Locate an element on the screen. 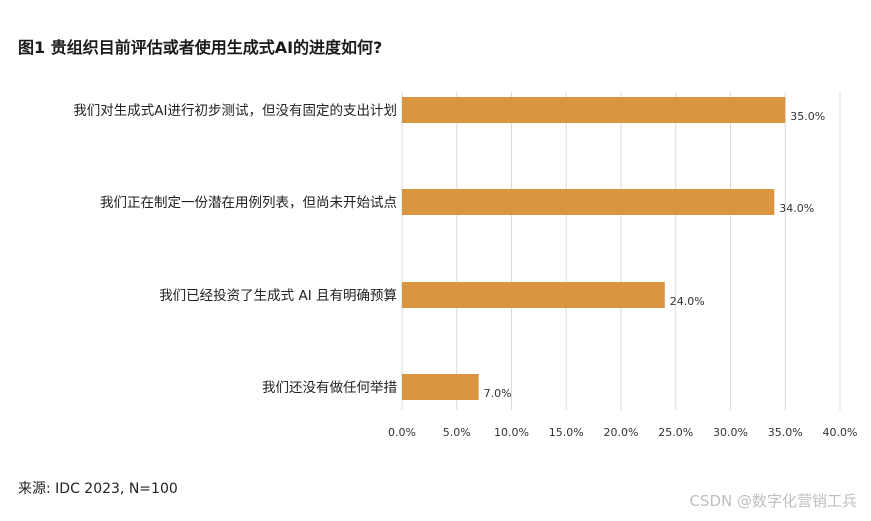  category-label: 我们对生成式AI进行初步测试，但没有固定的支出计划 is located at coordinates (235, 110).